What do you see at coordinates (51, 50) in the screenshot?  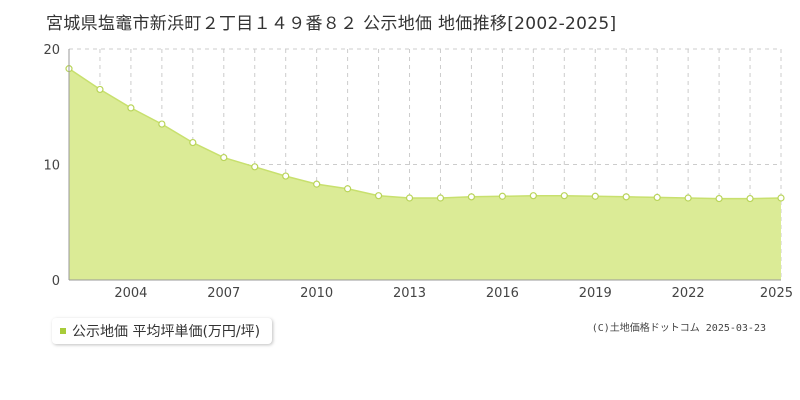 I see `y-tick-label: 20` at bounding box center [51, 50].